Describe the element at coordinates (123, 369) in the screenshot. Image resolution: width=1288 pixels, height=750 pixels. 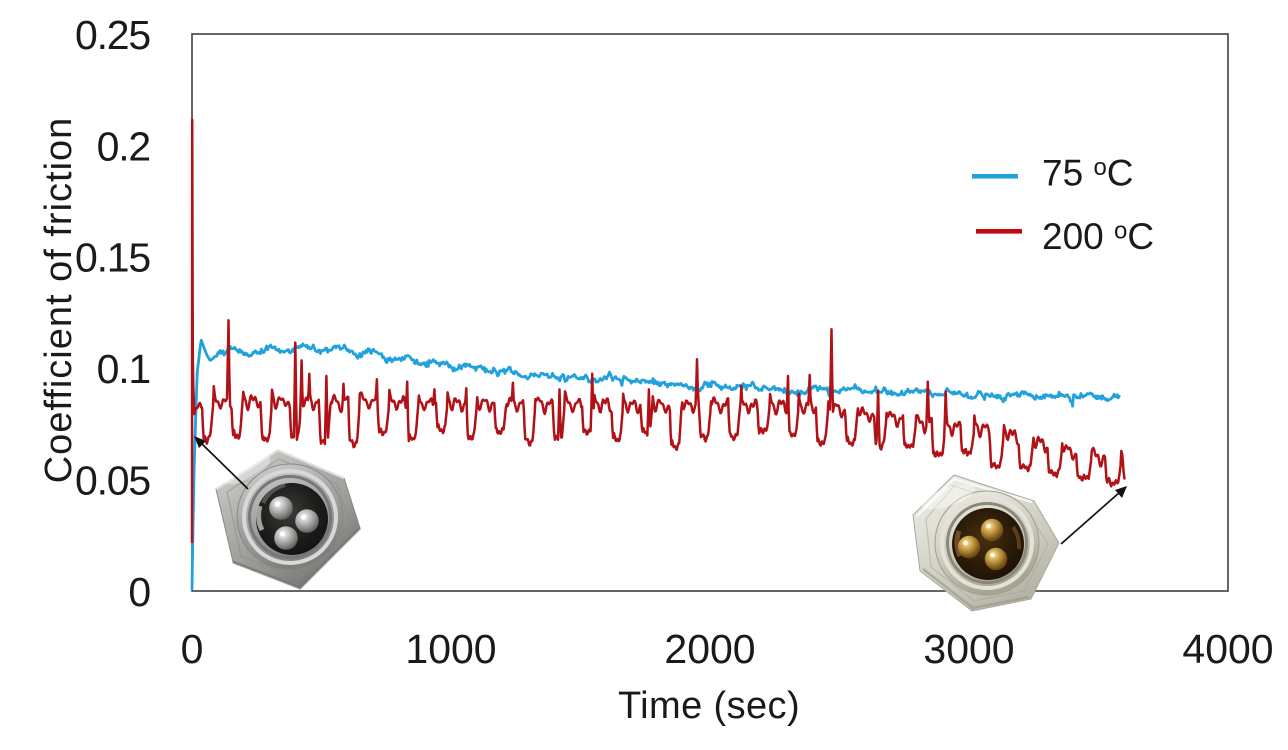
I see `svg-text: 0.1` at that location.